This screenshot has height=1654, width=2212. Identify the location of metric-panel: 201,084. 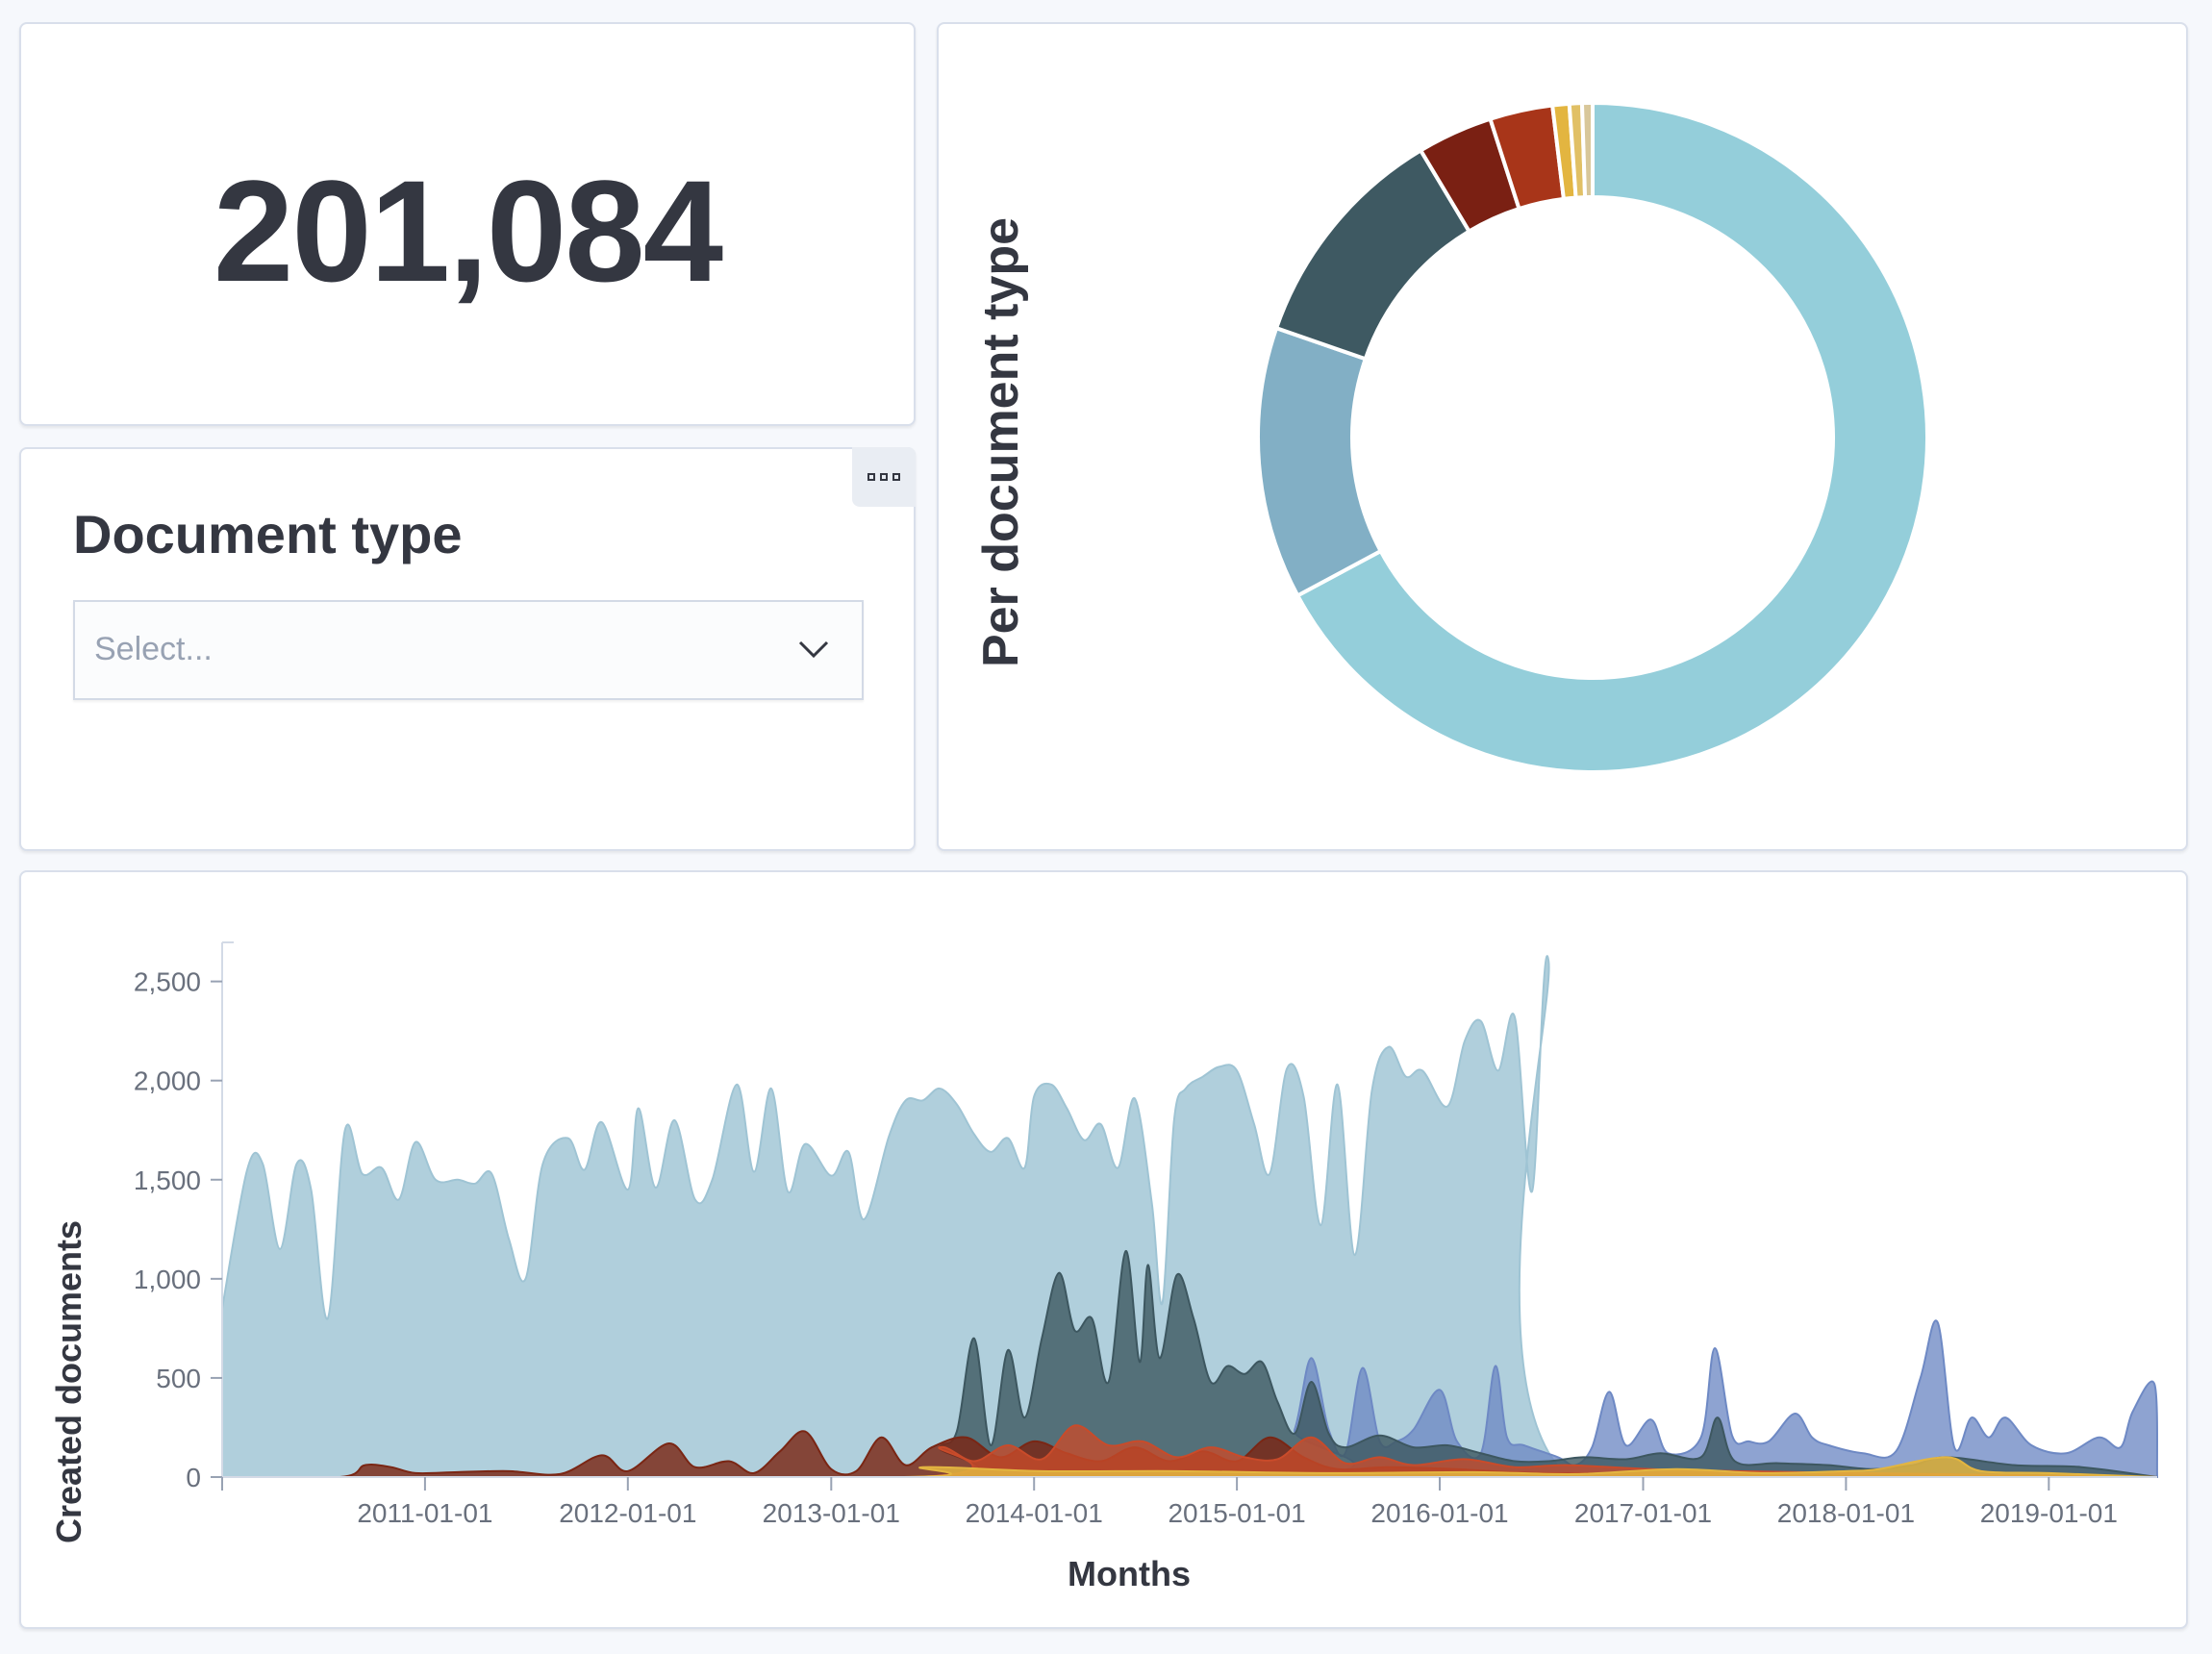
(467, 224).